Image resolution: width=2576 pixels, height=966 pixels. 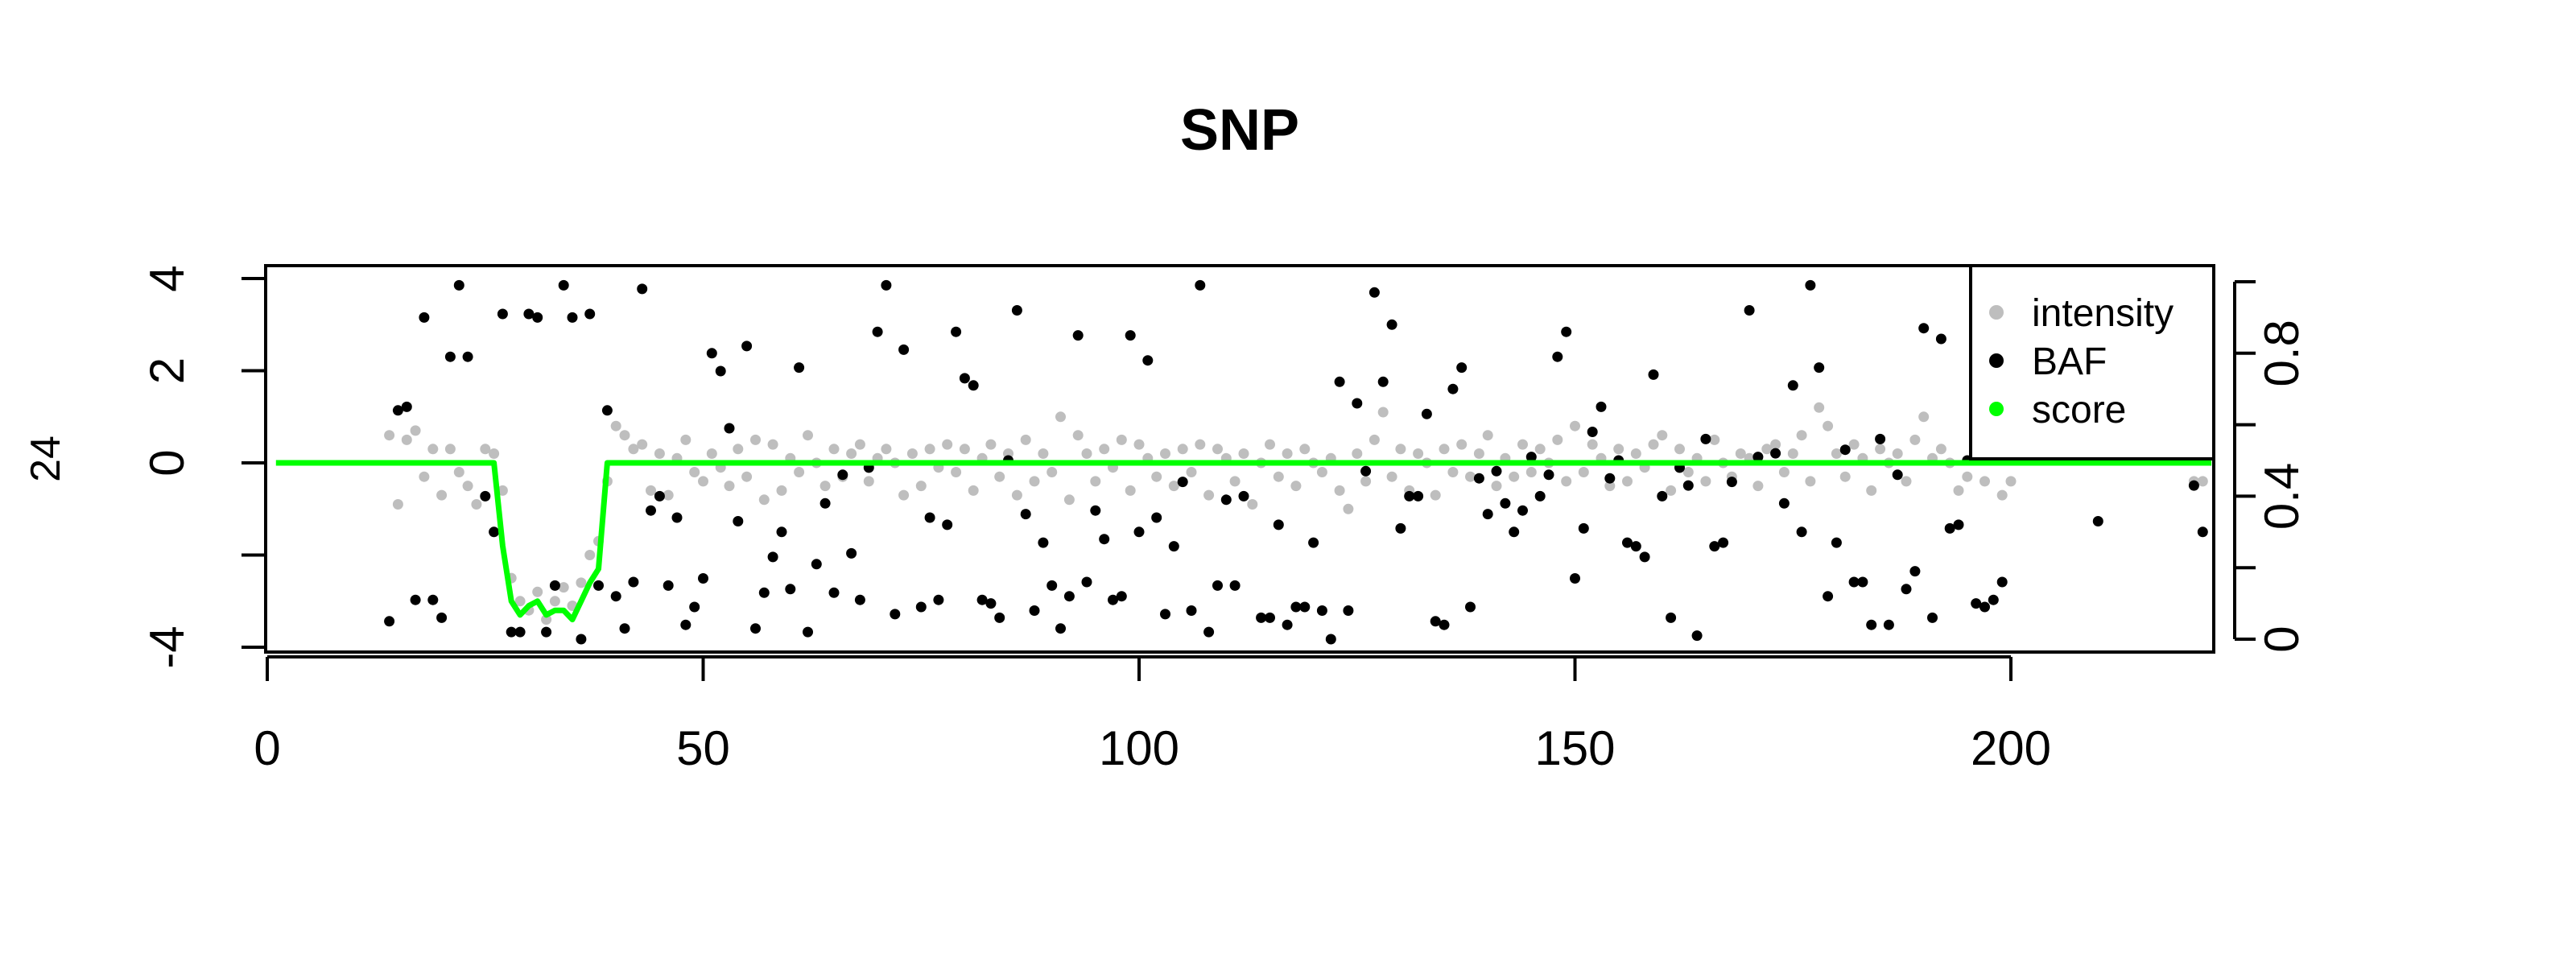 I want to click on x-tick-label: 150, so click(x=1574, y=748).